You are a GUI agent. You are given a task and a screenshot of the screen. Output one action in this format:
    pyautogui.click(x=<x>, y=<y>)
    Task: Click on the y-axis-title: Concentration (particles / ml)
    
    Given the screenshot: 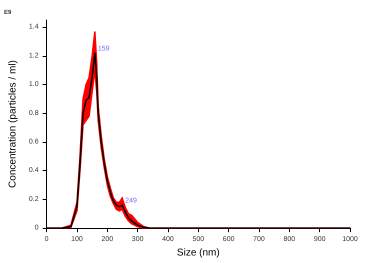 What is the action you would take?
    pyautogui.click(x=13, y=124)
    